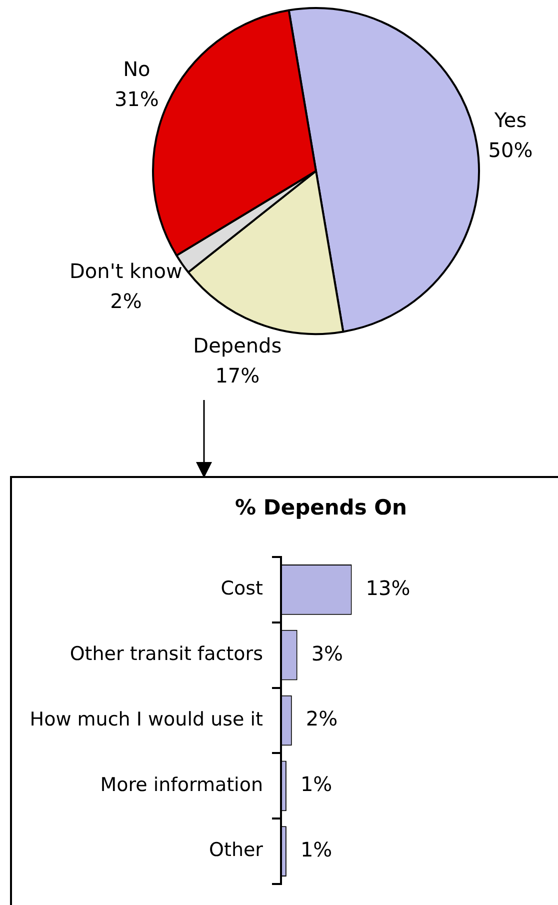  Describe the element at coordinates (510, 120) in the screenshot. I see `slice-label: Yes` at that location.